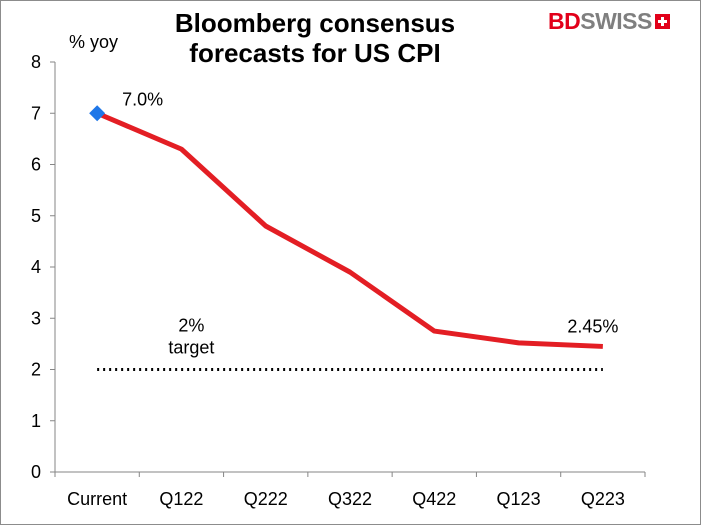 This screenshot has width=701, height=525. What do you see at coordinates (519, 499) in the screenshot?
I see `x-tick-label: Q123` at bounding box center [519, 499].